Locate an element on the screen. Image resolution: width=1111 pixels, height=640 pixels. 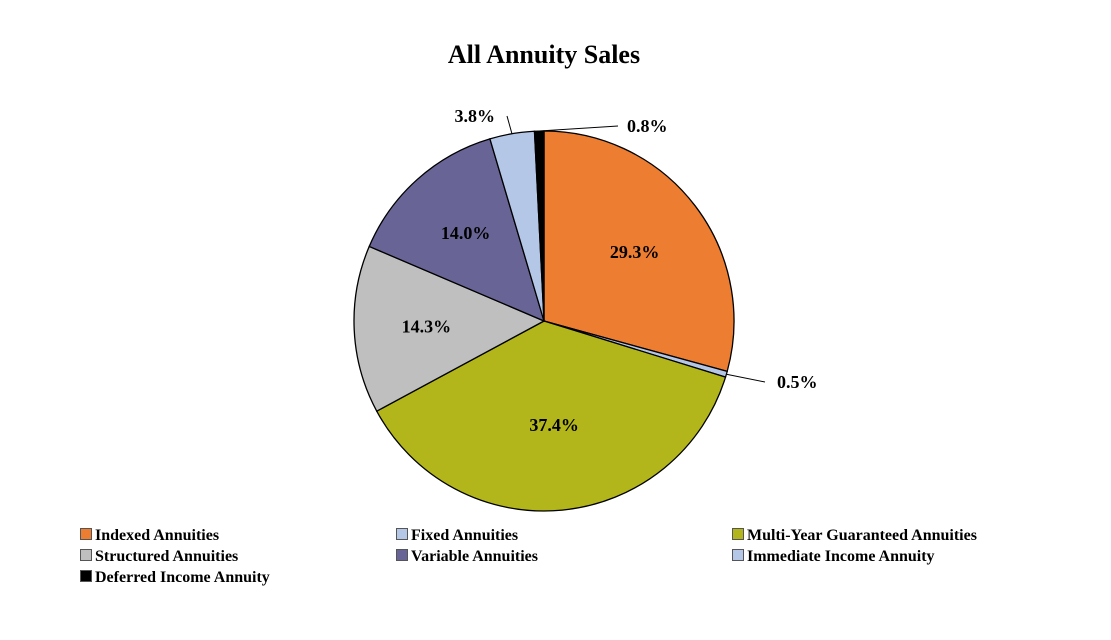
legend-item: Deferred Income Annuity is located at coordinates (175, 577).